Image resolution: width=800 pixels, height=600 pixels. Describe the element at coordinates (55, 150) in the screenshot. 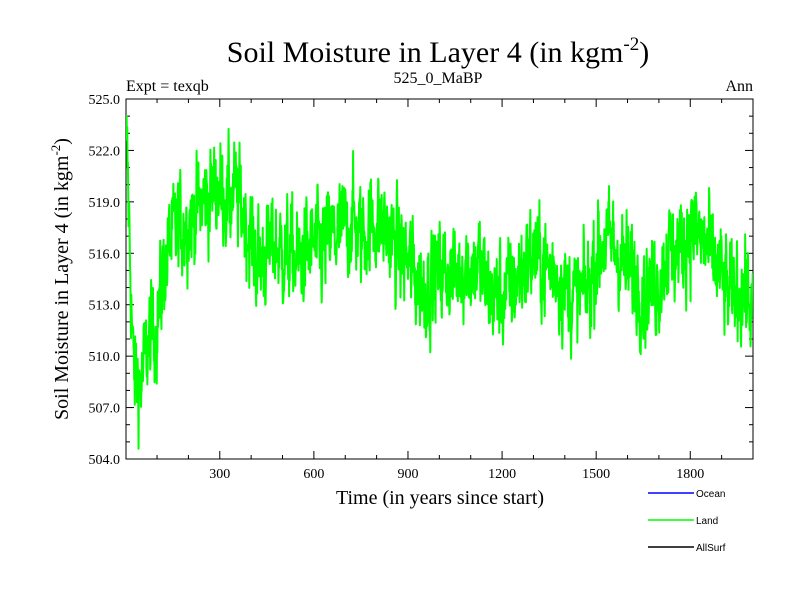

I see `y-axis-label-superscript: -2` at that location.